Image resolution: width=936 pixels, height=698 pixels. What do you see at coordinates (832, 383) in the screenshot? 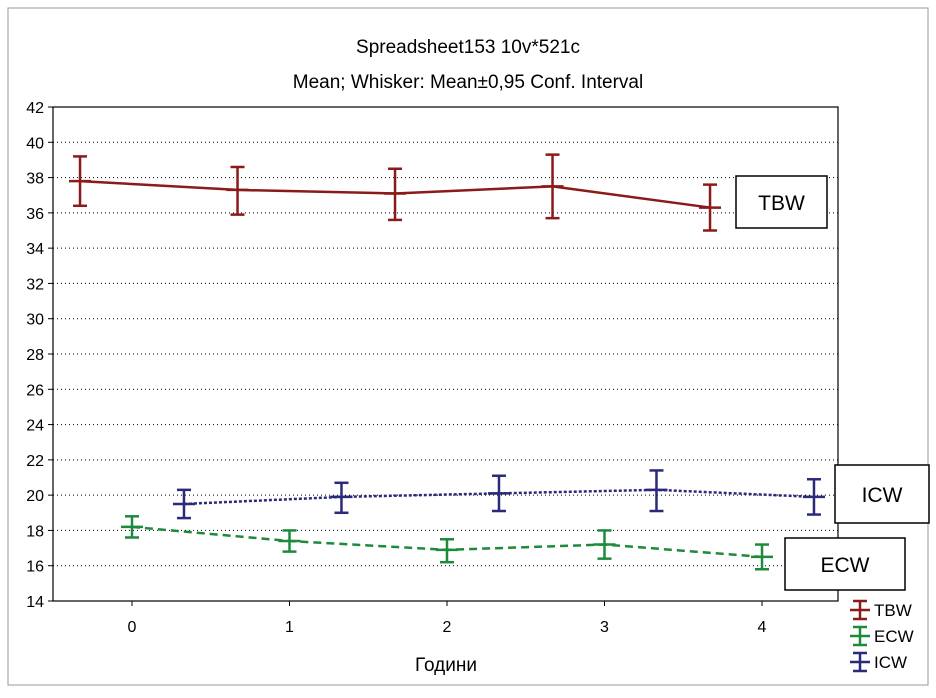
I see `annotation-layer: TBW ECW ICW` at bounding box center [832, 383].